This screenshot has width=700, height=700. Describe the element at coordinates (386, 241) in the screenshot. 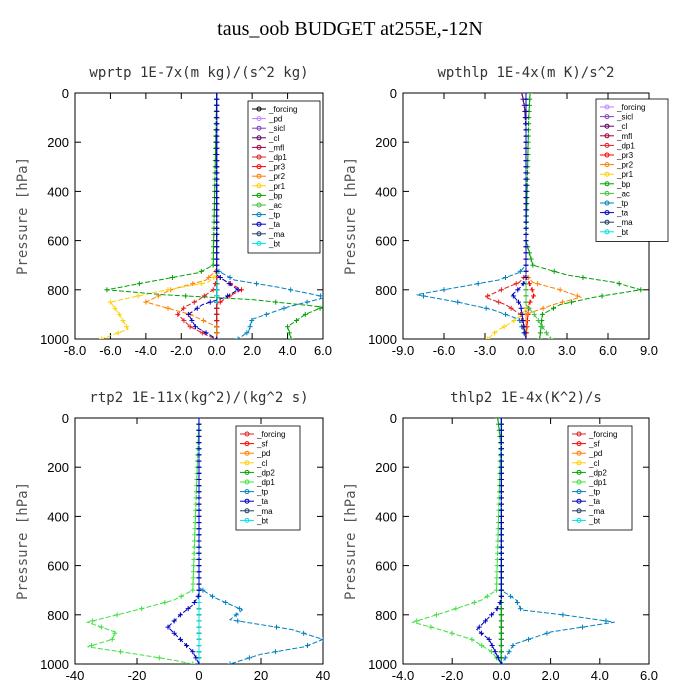

I see `y-tick-label: 600` at that location.